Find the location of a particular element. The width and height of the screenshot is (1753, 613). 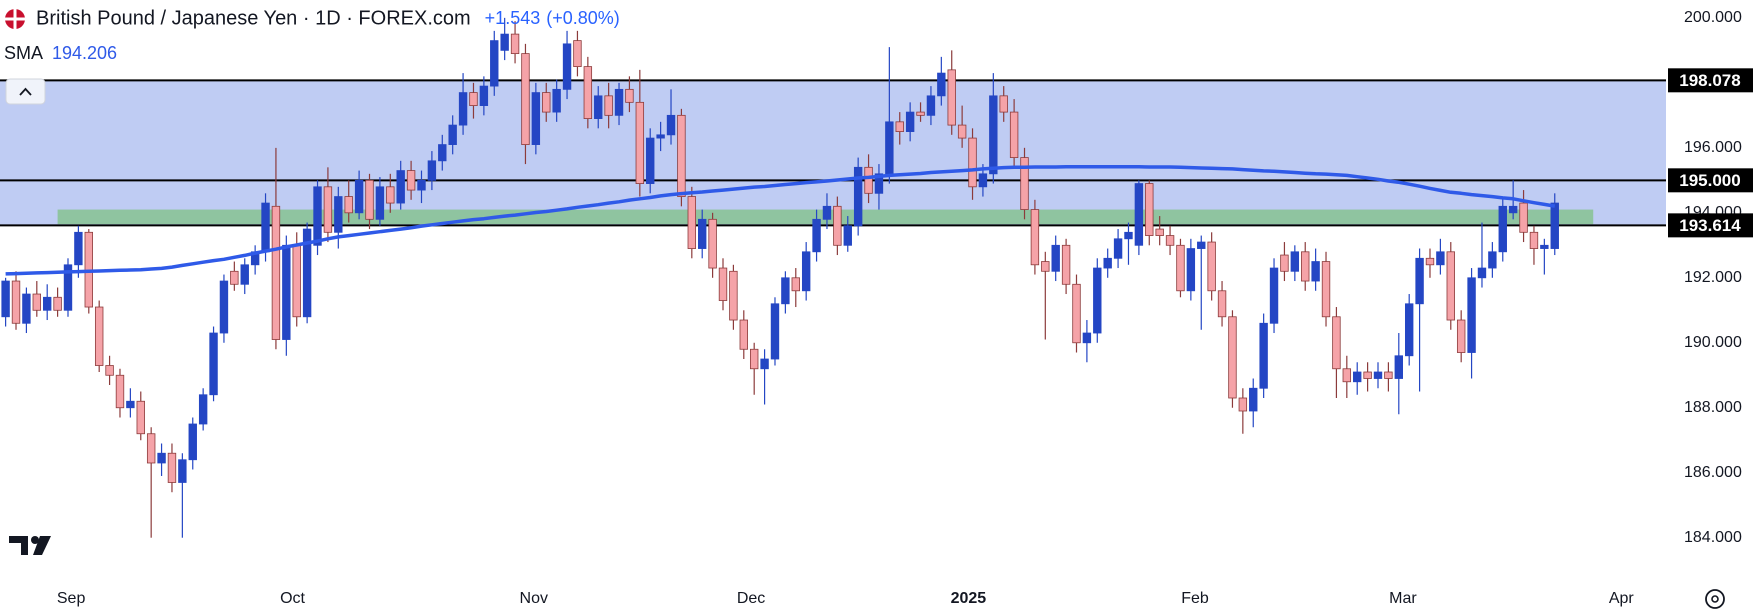

gear is located at coordinates (1715, 599).